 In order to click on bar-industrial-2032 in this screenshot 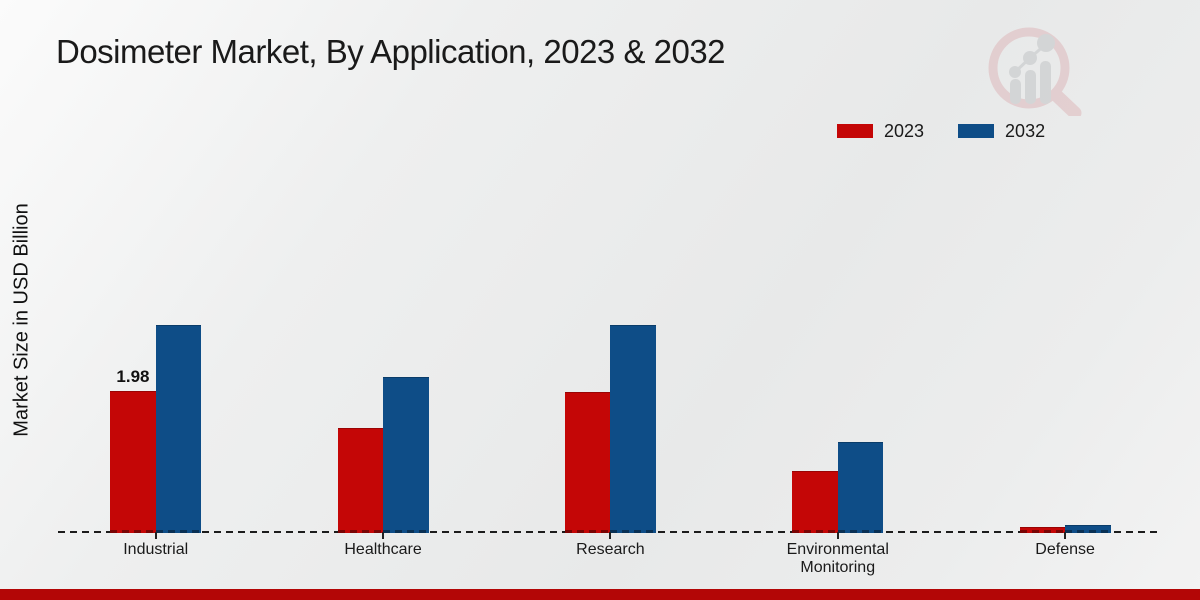, I will do `click(178, 429)`.